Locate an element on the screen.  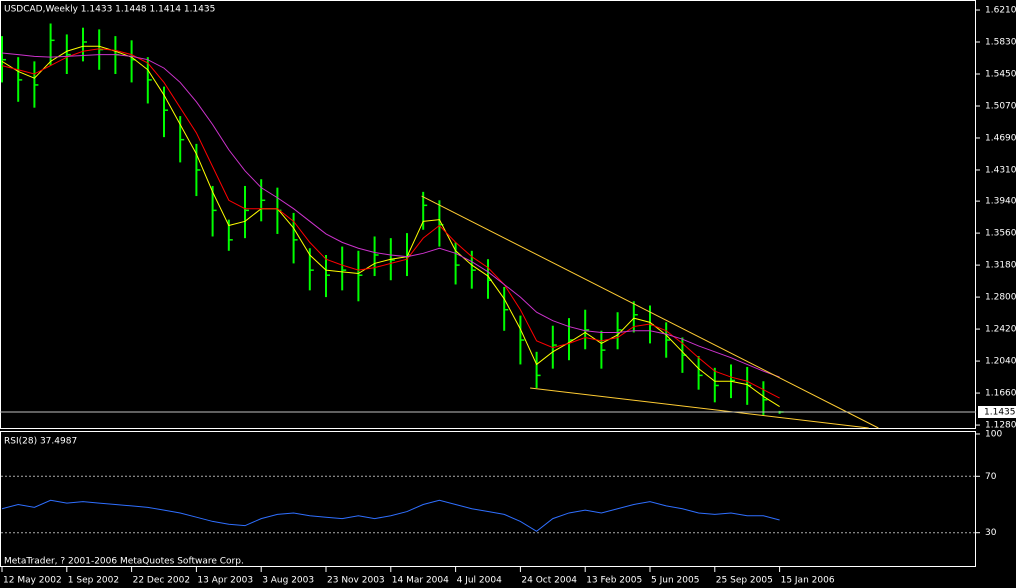
y-tick-label: 1.1280 is located at coordinates (1000, 426).